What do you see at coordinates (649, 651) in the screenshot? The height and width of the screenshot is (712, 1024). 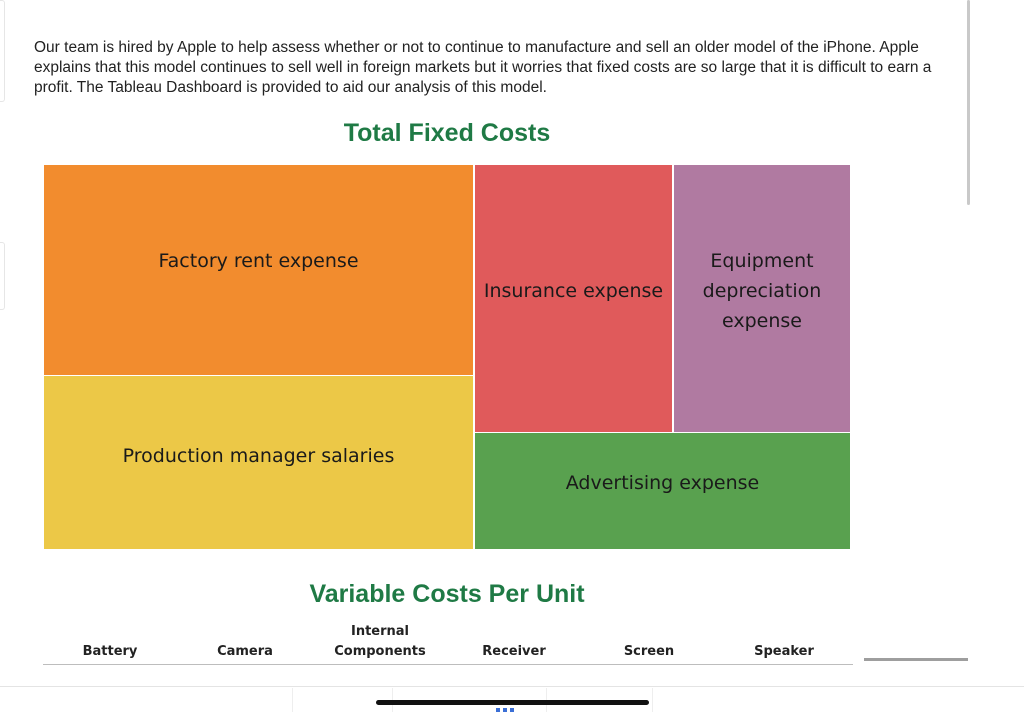 I see `column-header-screen: Screen` at bounding box center [649, 651].